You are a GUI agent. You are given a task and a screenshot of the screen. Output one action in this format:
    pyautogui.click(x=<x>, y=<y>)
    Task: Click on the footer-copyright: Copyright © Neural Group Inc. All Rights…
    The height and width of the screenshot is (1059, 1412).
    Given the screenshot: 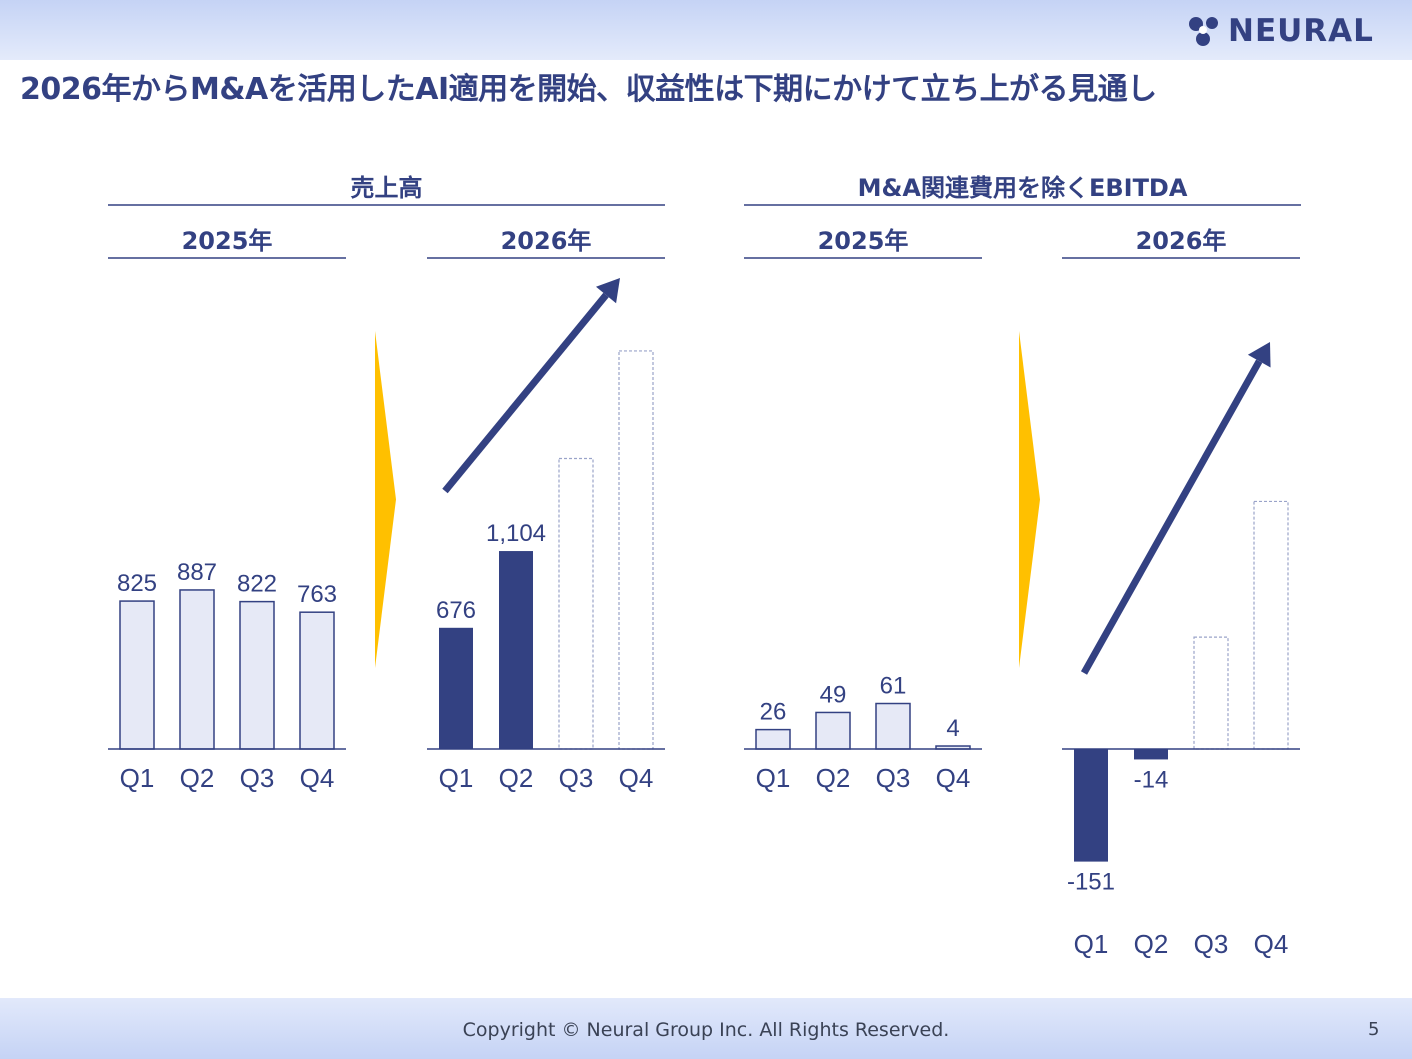 What is the action you would take?
    pyautogui.click(x=706, y=1030)
    